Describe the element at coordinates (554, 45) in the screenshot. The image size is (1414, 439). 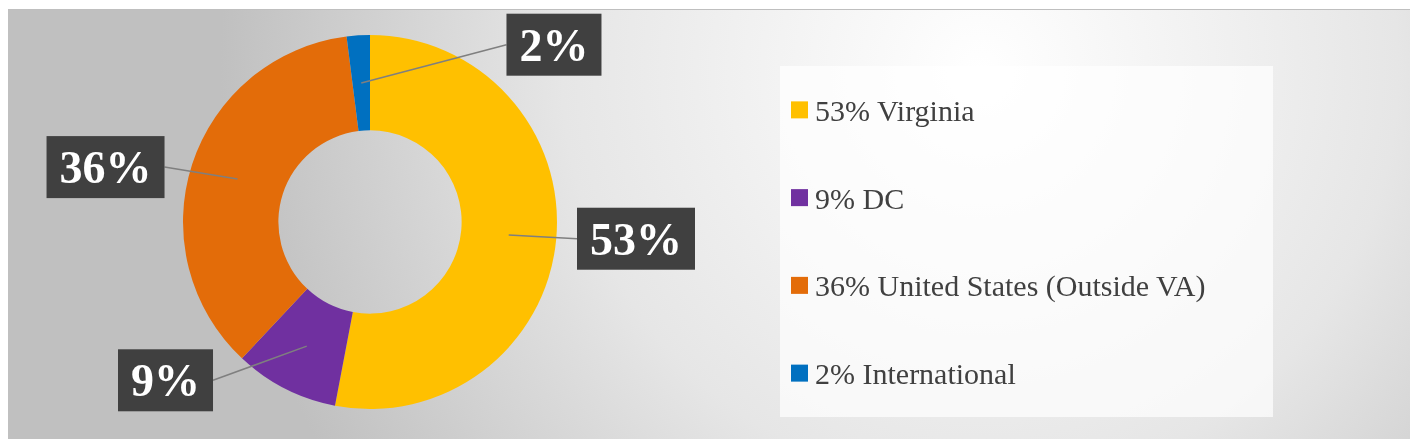
I see `data-label: 2%` at that location.